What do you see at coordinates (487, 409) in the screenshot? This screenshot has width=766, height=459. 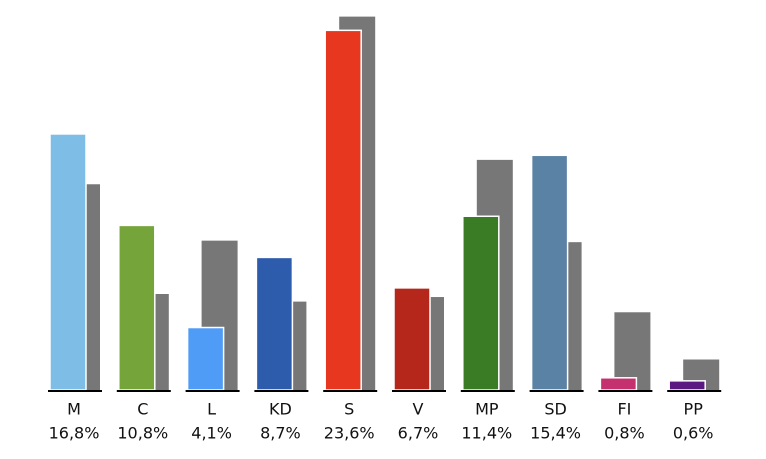 I see `x-tick-label: MP` at bounding box center [487, 409].